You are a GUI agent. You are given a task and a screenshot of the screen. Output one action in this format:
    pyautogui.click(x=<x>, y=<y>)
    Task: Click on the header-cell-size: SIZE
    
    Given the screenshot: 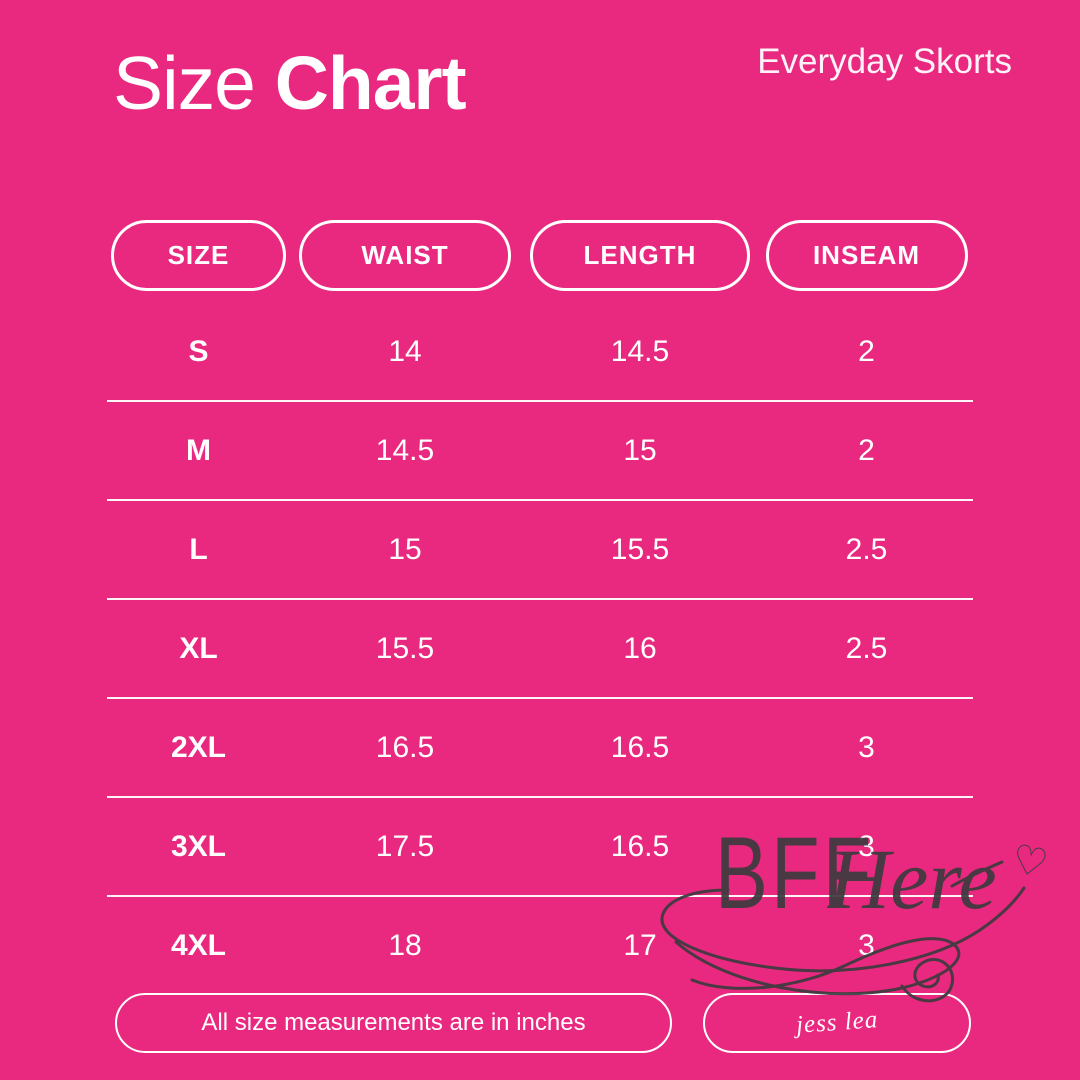 What is the action you would take?
    pyautogui.click(x=198, y=255)
    